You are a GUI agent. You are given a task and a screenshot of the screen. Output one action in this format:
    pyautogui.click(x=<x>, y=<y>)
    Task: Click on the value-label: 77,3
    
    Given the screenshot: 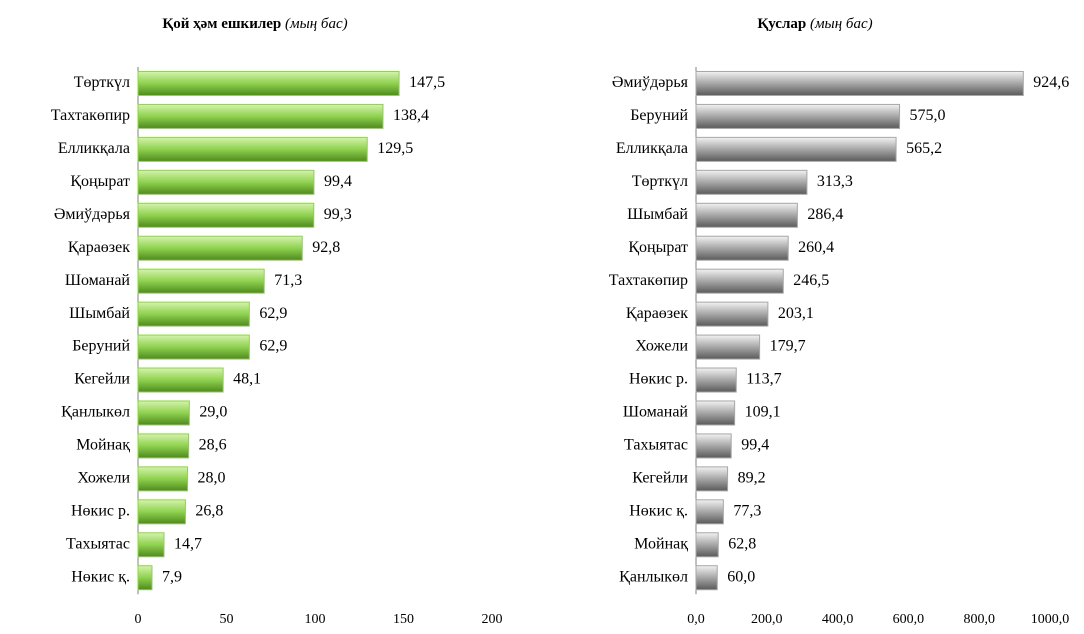 What is the action you would take?
    pyautogui.click(x=747, y=510)
    